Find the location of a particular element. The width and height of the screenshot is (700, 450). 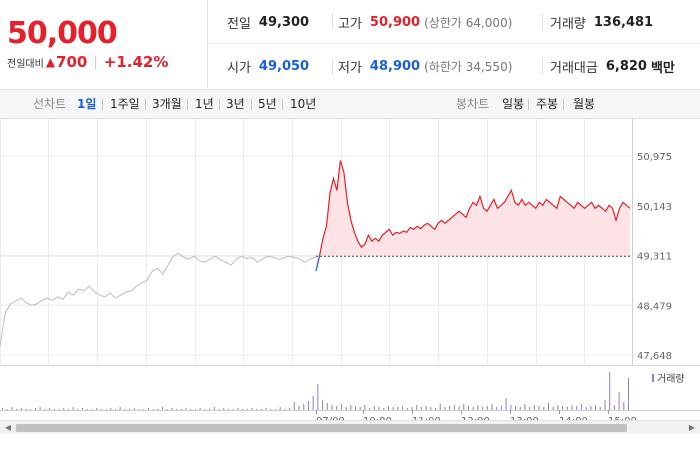

horizontal-scrollbar: ◀ ▶ is located at coordinates (350, 427).